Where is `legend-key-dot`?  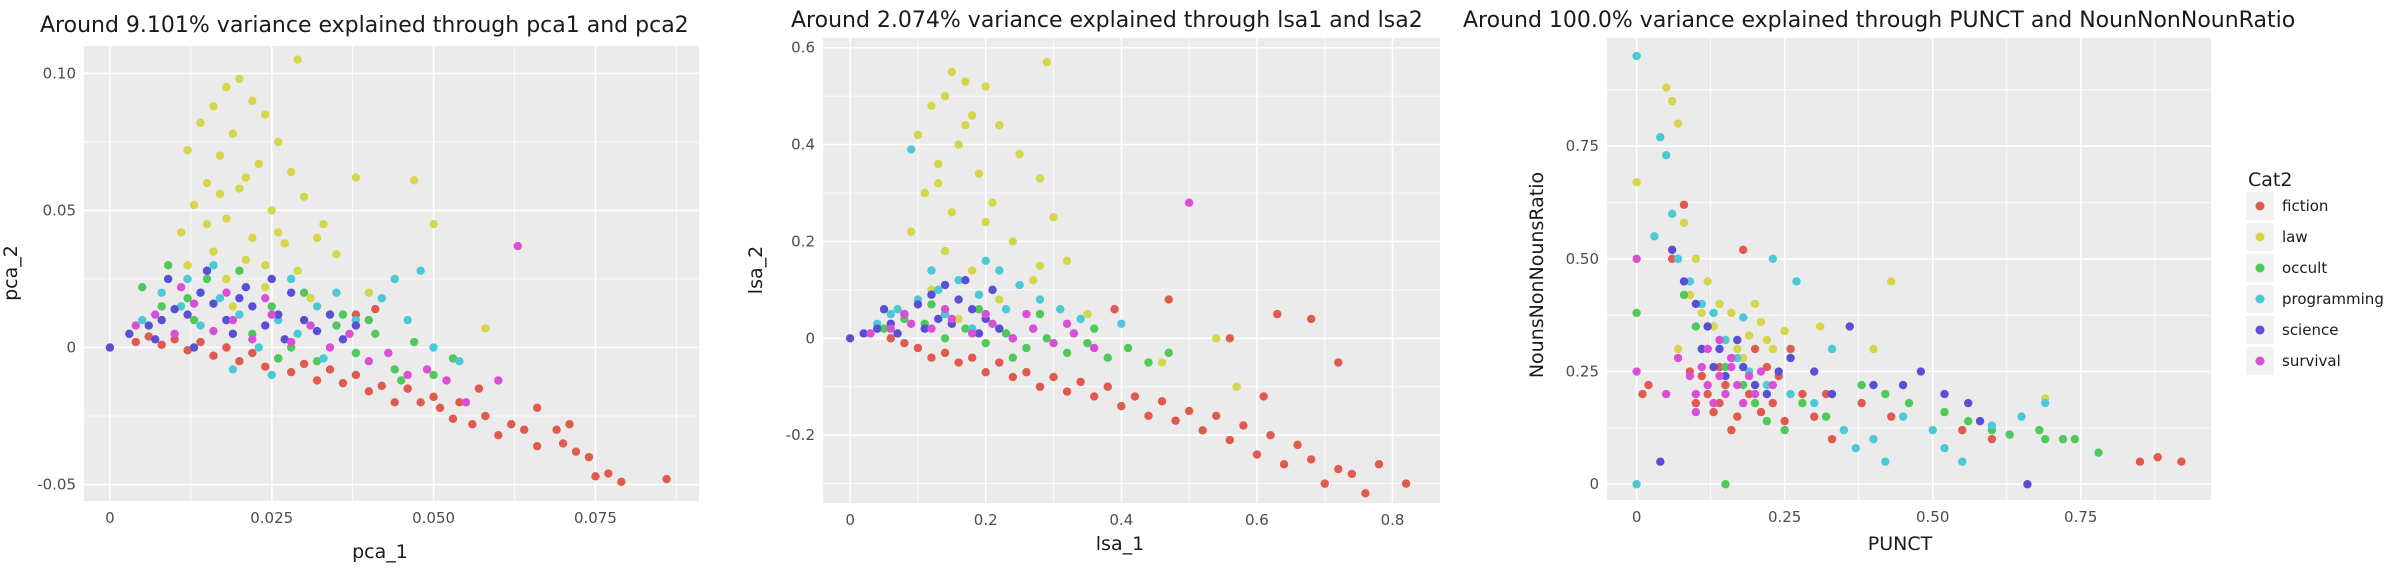
legend-key-dot is located at coordinates (2260, 299).